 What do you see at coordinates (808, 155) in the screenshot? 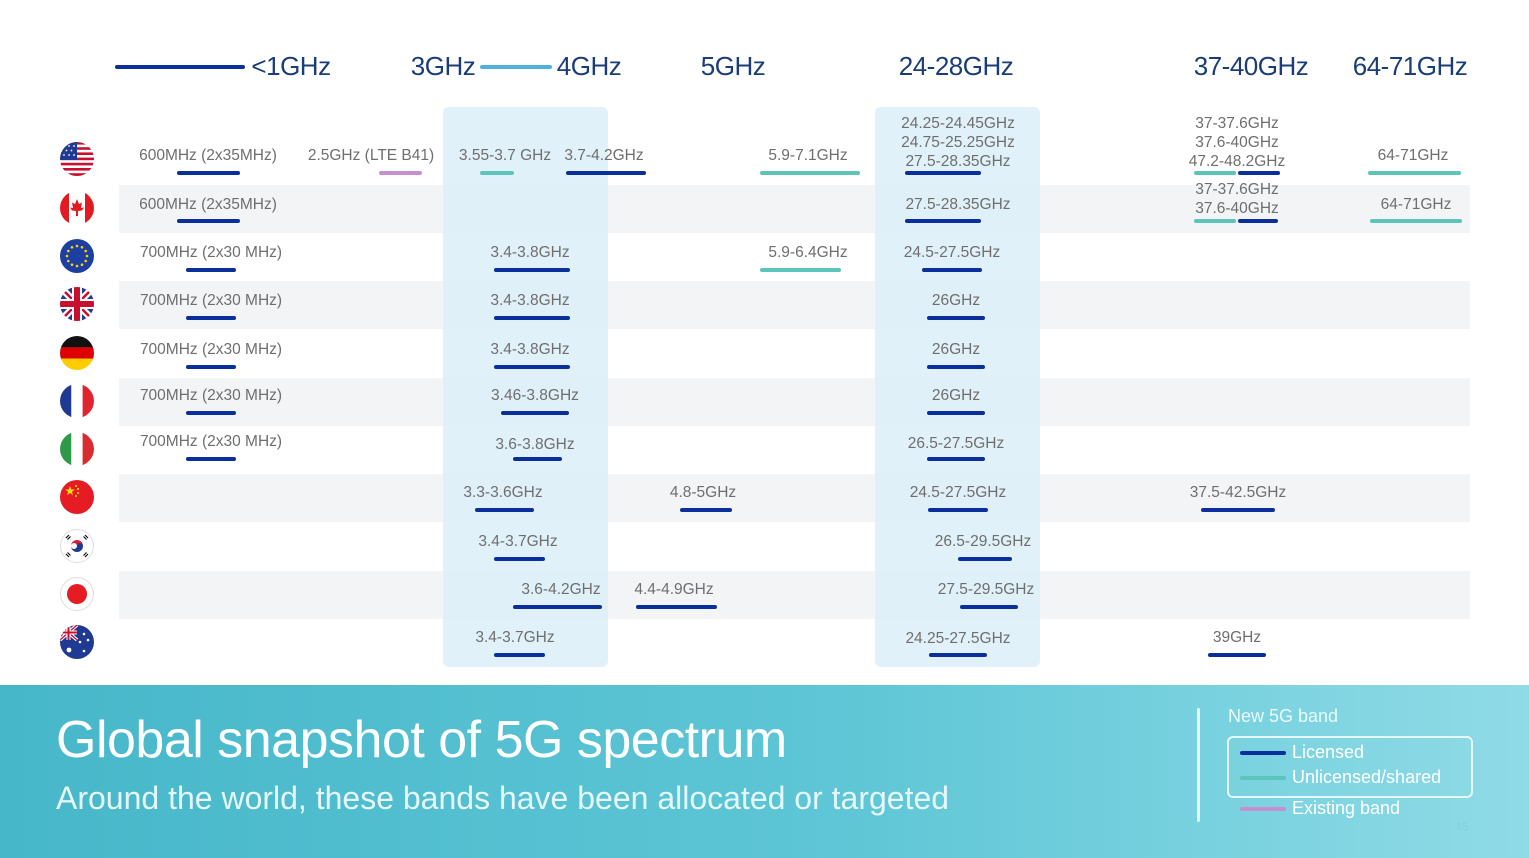
I see `band-label: 5.9-7.1GHz` at bounding box center [808, 155].